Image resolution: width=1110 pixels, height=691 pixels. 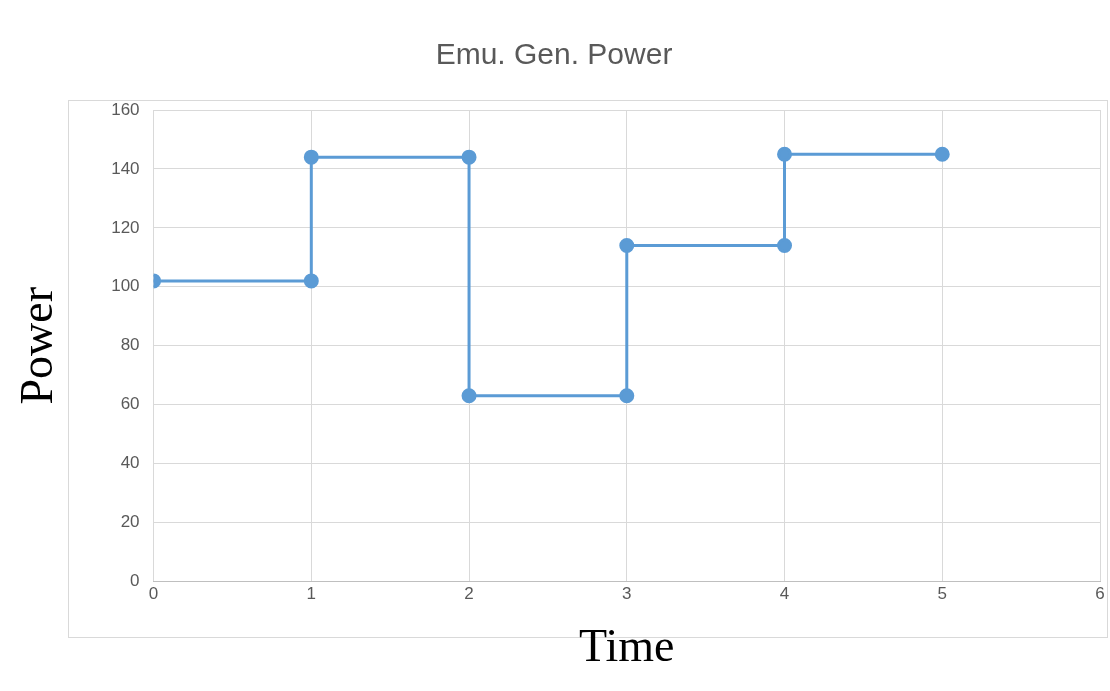 What do you see at coordinates (311, 594) in the screenshot?
I see `x-tick-label: 1` at bounding box center [311, 594].